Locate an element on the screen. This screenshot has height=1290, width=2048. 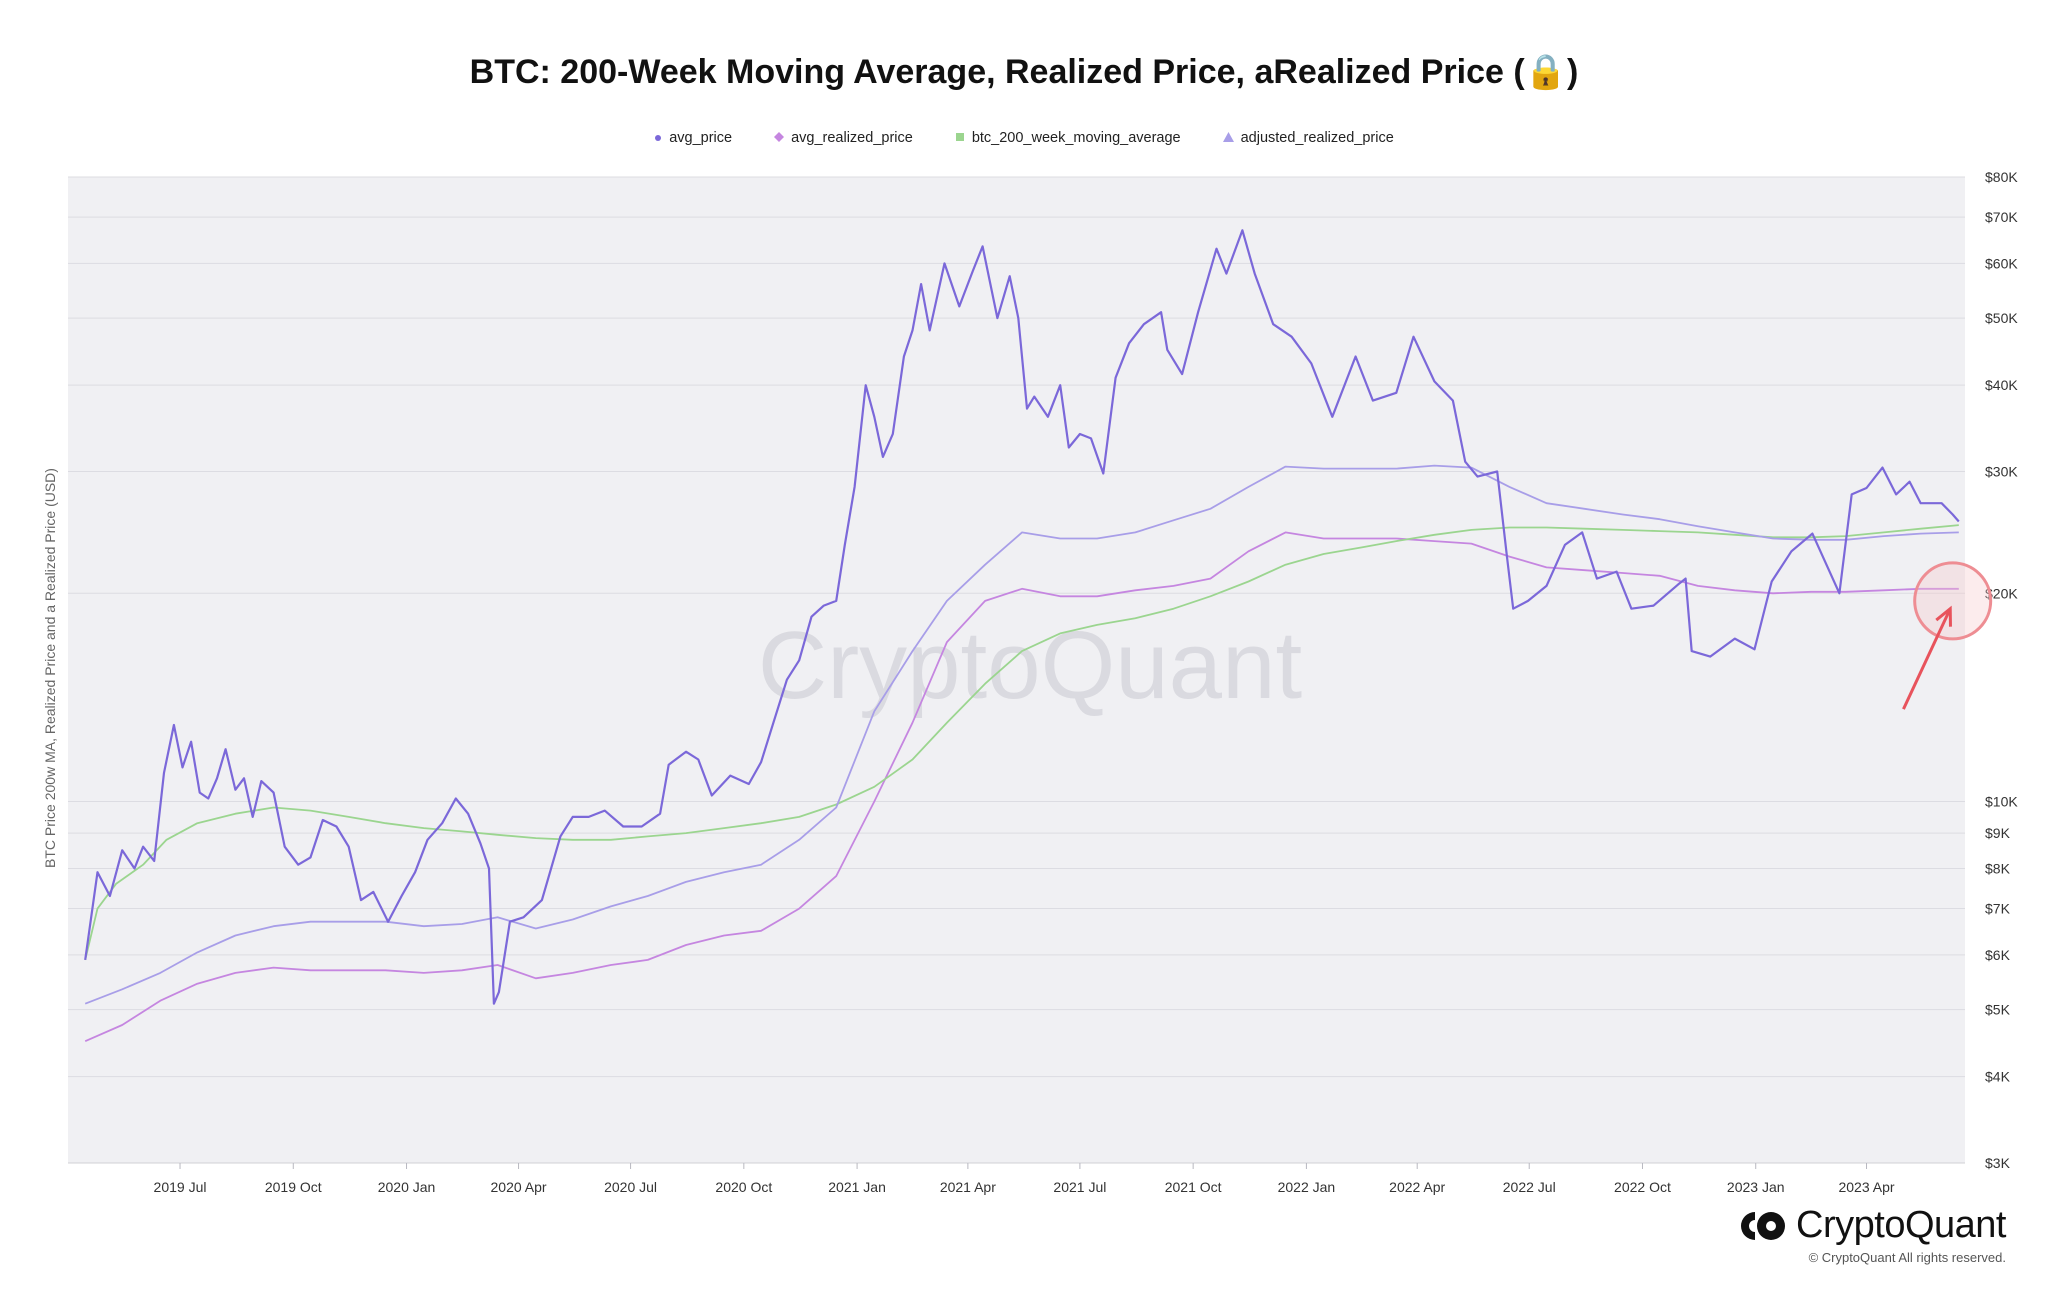
y-tick-label: $10K is located at coordinates (2001, 801).